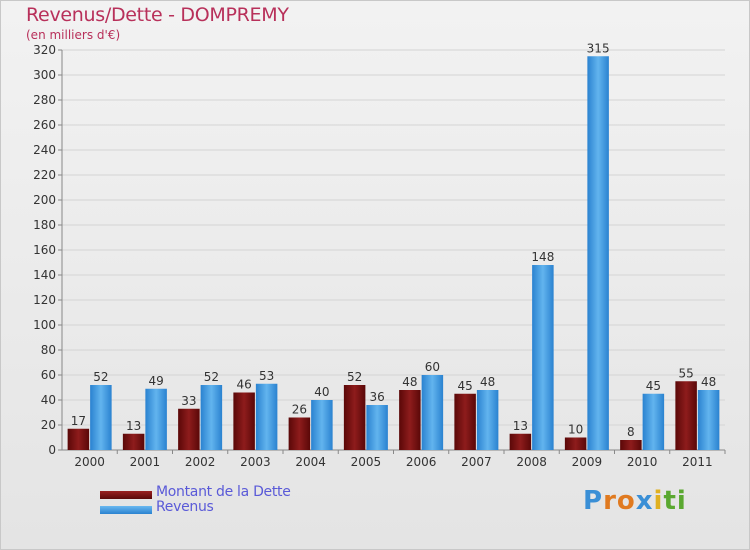  What do you see at coordinates (48, 350) in the screenshot?
I see `y-tick-label: 80` at bounding box center [48, 350].